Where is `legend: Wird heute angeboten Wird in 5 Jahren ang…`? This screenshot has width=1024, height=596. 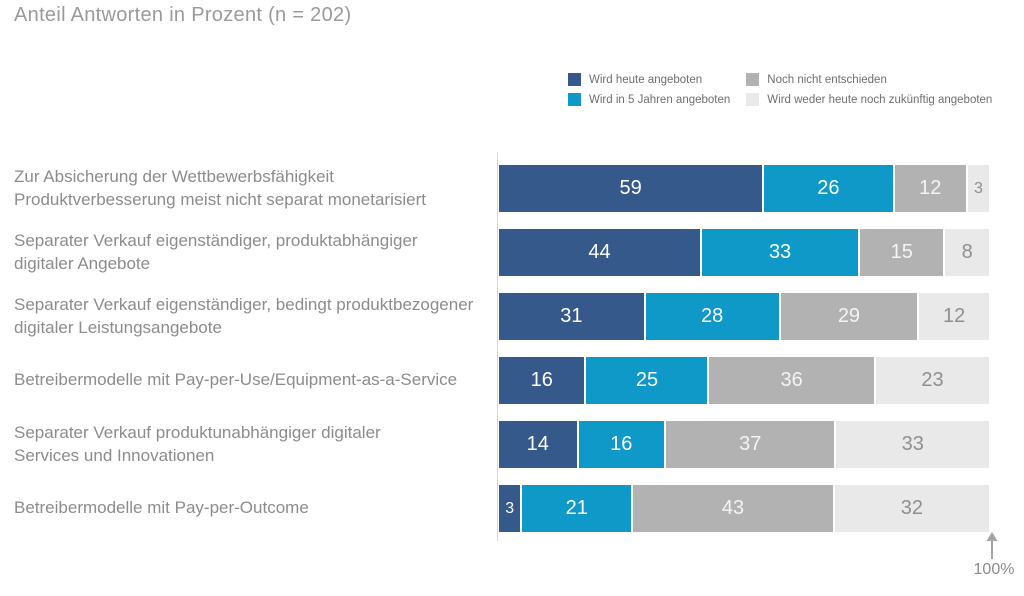
legend: Wird heute angeboten Wird in 5 Jahren ang… is located at coordinates (780, 89).